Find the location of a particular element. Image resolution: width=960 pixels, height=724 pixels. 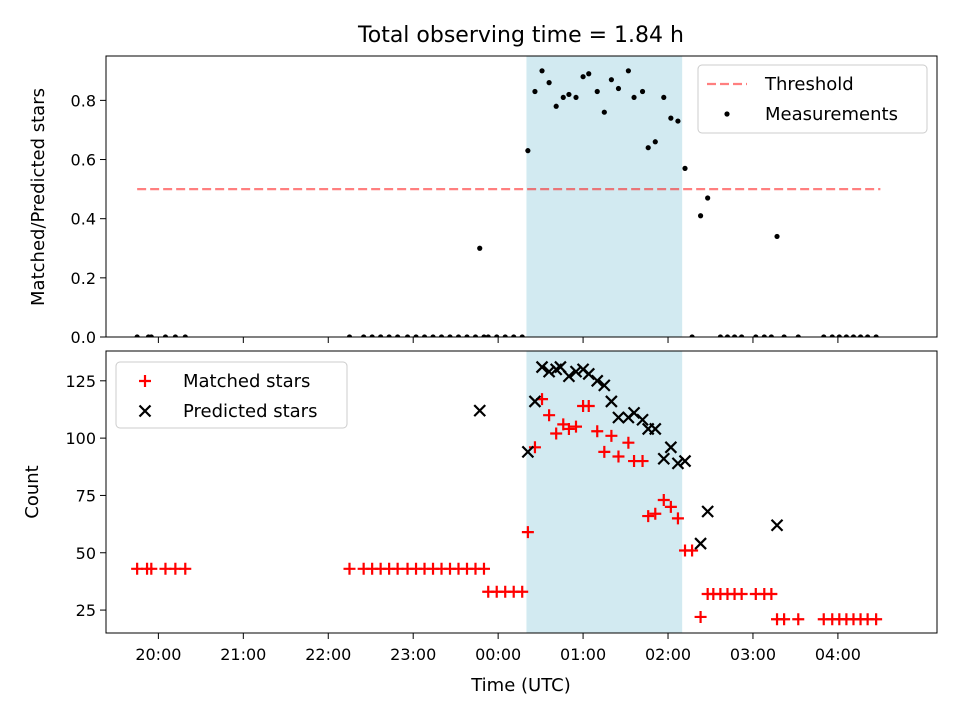

x-tick-label: 04:00 is located at coordinates (838, 654).